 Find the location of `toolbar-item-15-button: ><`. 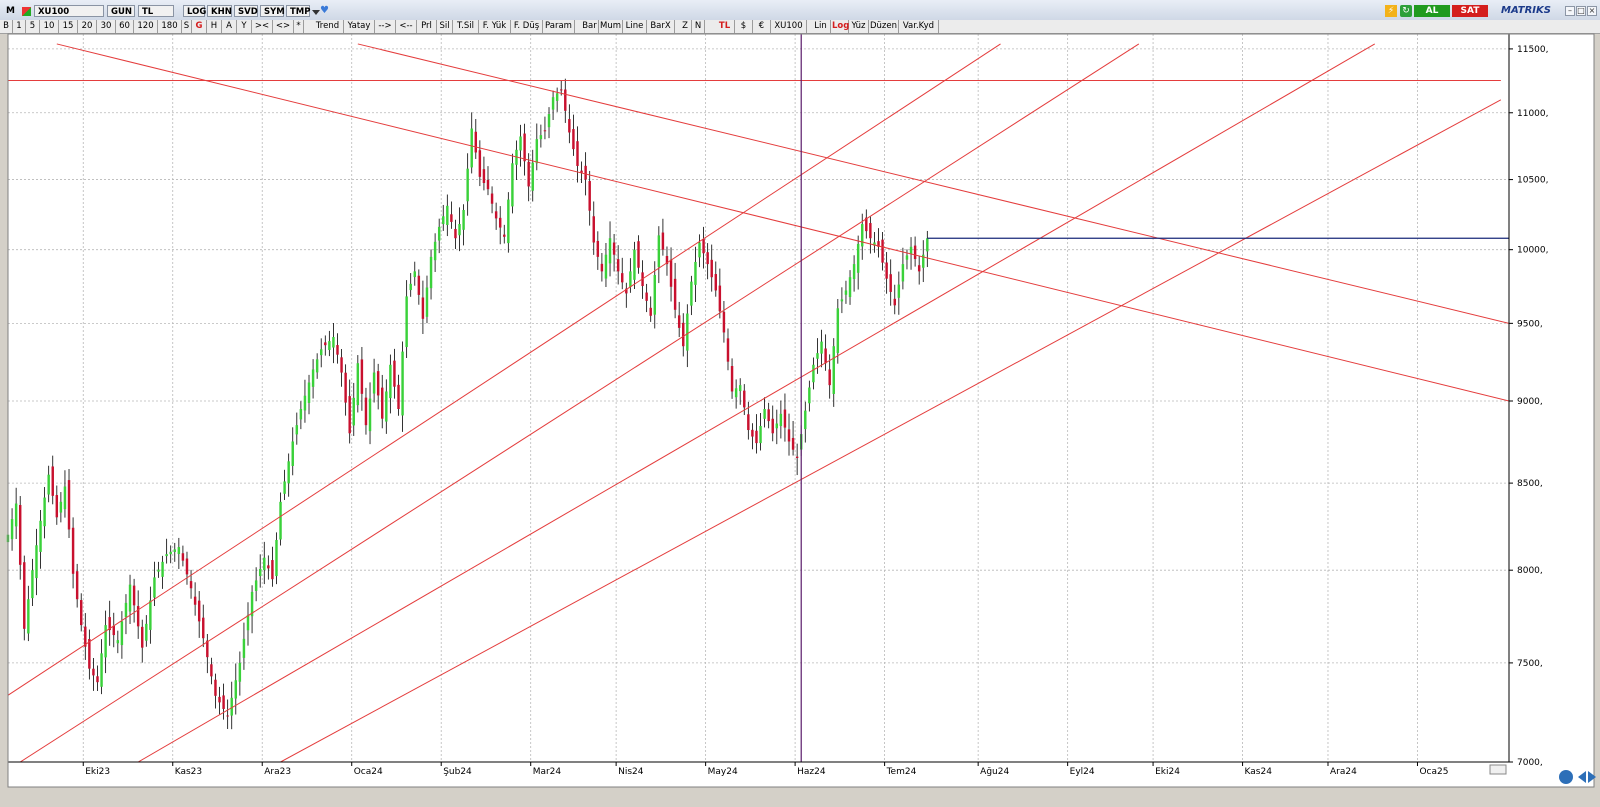

toolbar-item-15-button: >< is located at coordinates (262, 26).